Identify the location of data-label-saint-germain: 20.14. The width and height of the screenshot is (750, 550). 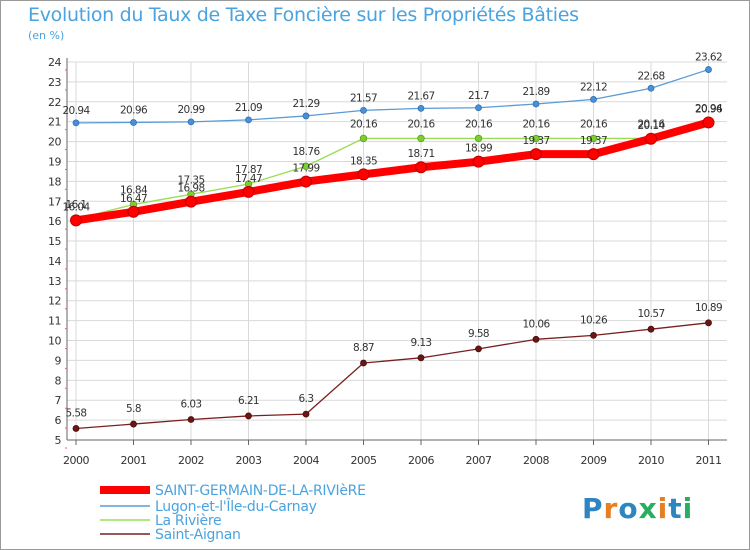
(651, 126).